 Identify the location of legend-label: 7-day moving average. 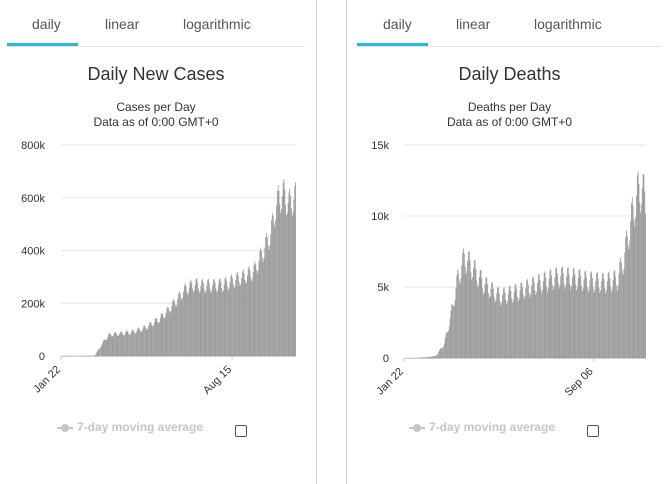
(492, 427).